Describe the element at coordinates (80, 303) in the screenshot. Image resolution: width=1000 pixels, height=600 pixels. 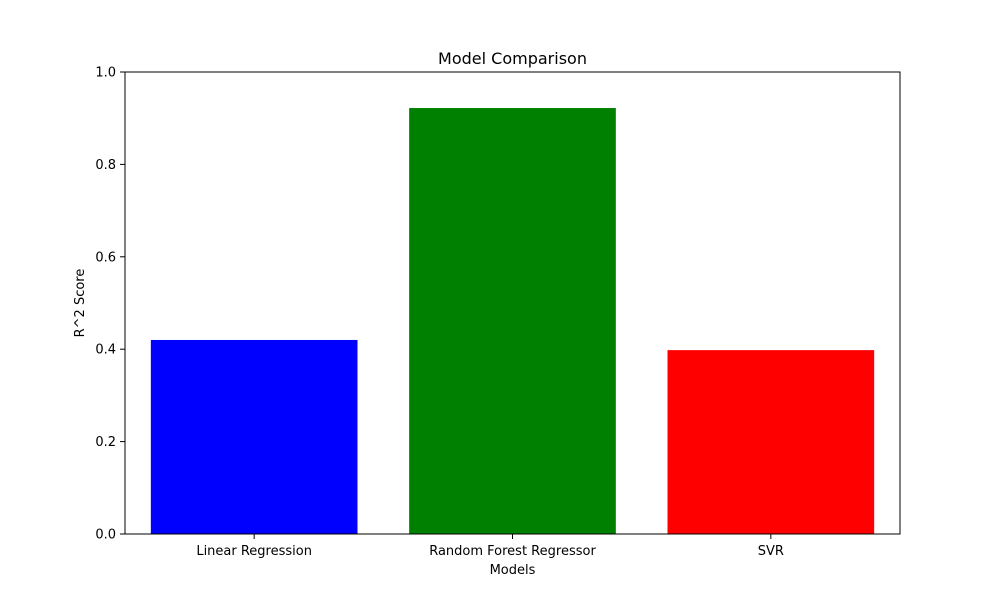
I see `y-axis-label: R^2 Score` at that location.